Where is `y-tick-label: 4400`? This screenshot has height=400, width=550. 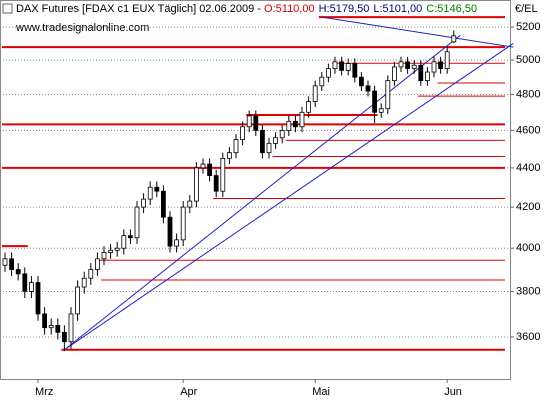 y-tick-label: 4400 is located at coordinates (528, 168).